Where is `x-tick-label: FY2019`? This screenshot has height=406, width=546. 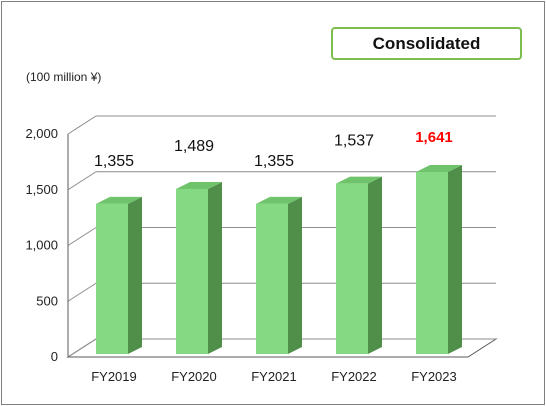 x-tick-label: FY2019 is located at coordinates (114, 376).